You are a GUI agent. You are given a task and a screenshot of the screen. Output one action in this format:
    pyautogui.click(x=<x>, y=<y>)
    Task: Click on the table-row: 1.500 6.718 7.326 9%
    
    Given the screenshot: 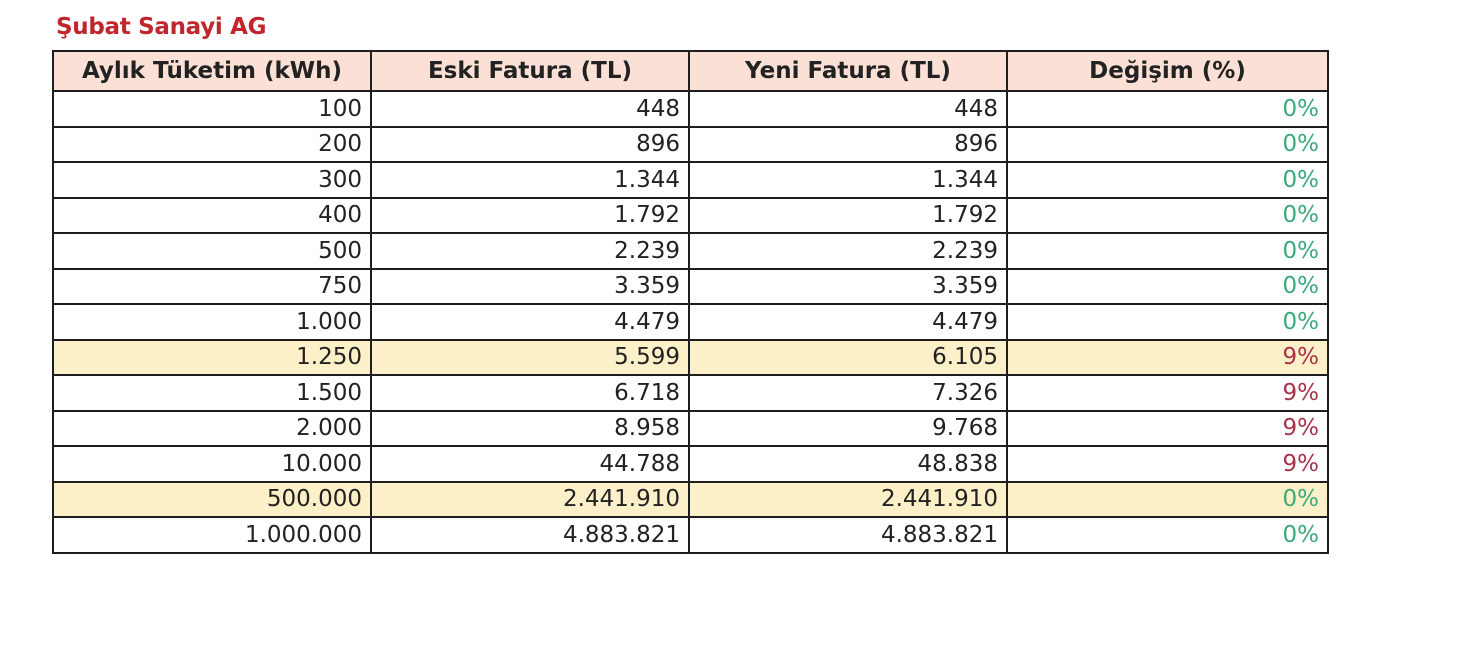 What is the action you would take?
    pyautogui.click(x=690, y=393)
    